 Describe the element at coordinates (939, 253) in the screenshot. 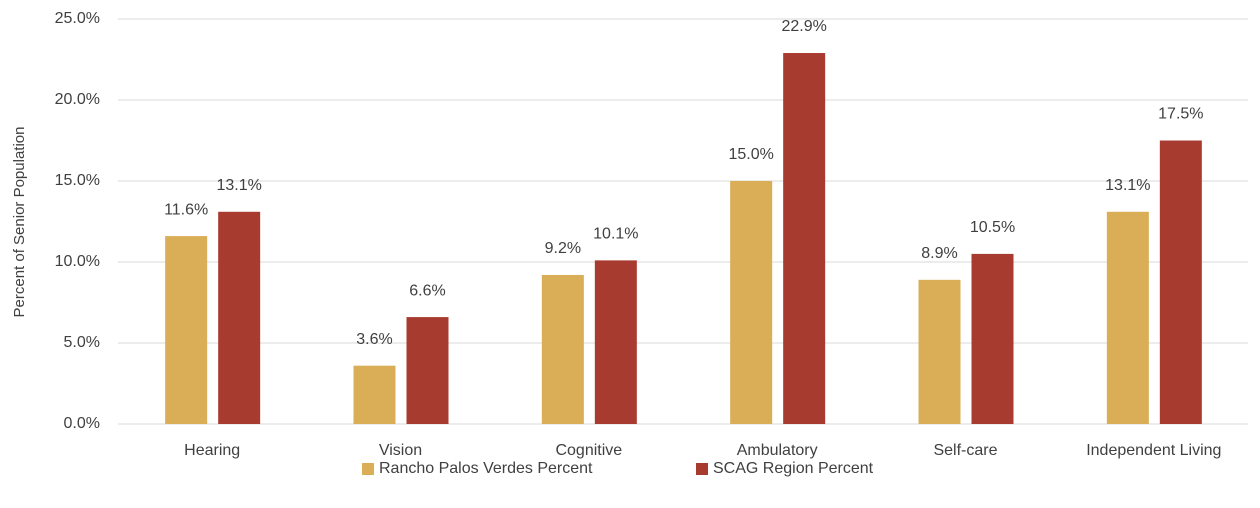

I see `value-label: 8.9%` at that location.